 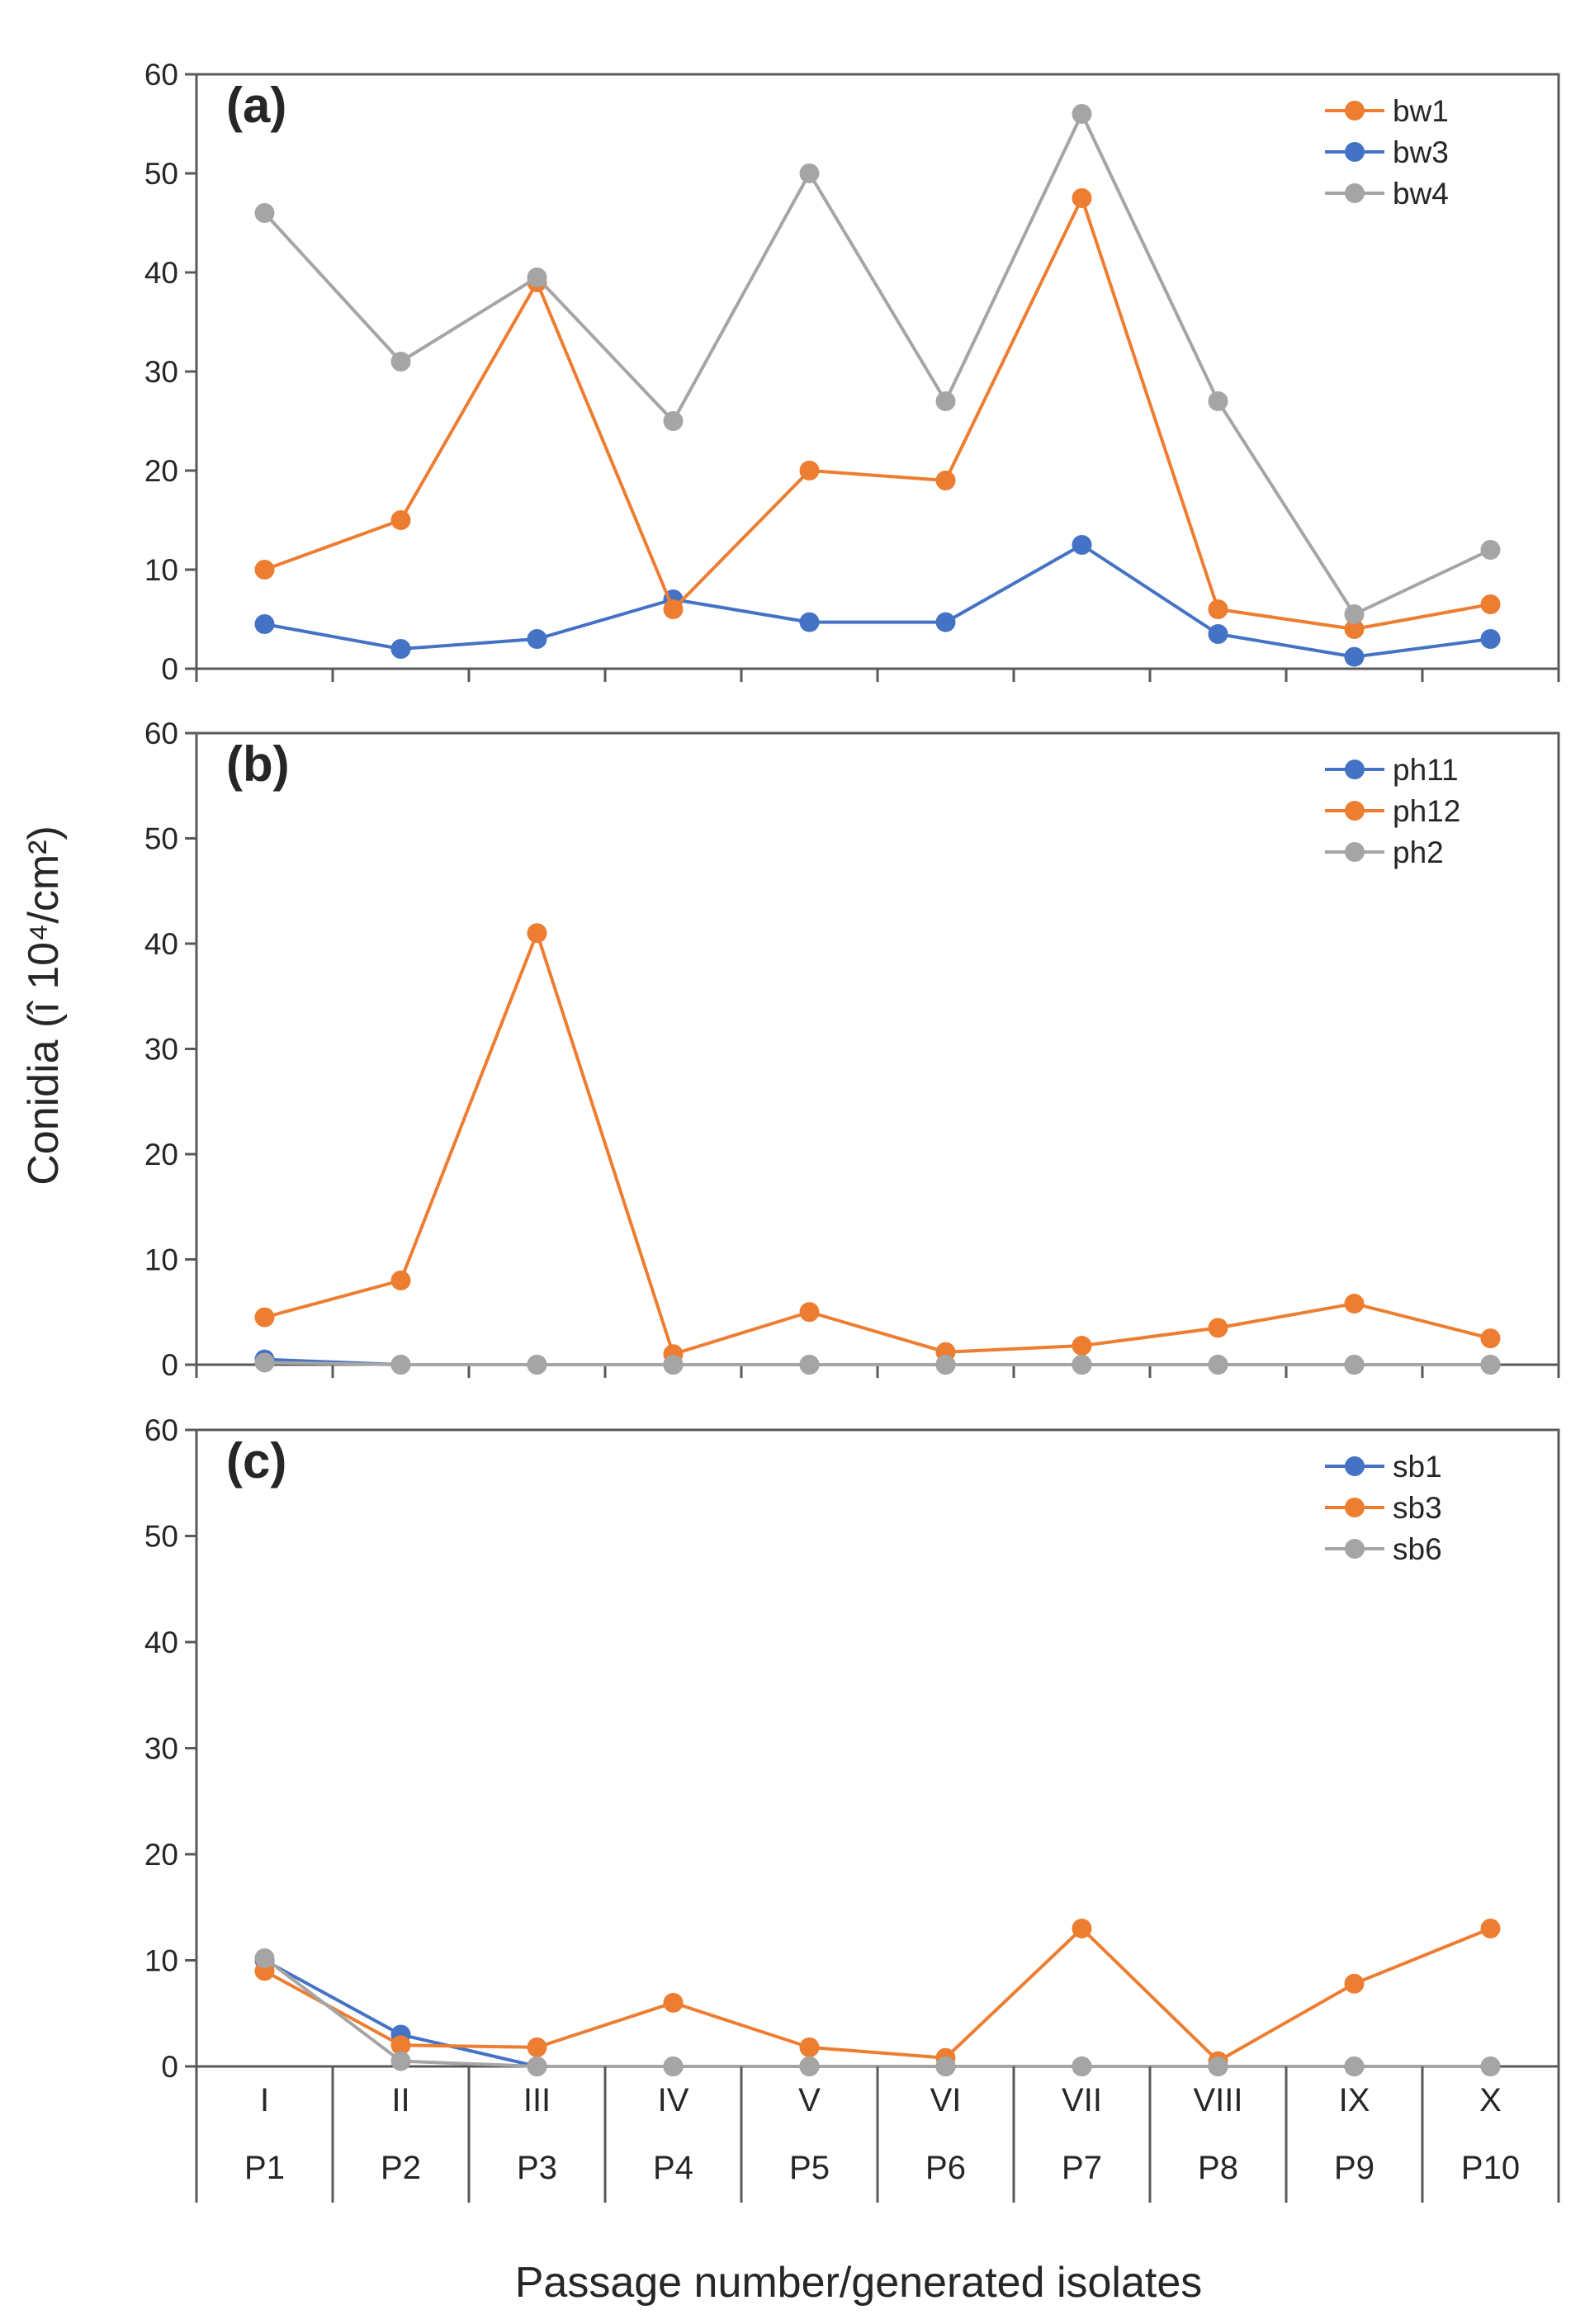 What do you see at coordinates (400, 2100) in the screenshot?
I see `category-label: II` at bounding box center [400, 2100].